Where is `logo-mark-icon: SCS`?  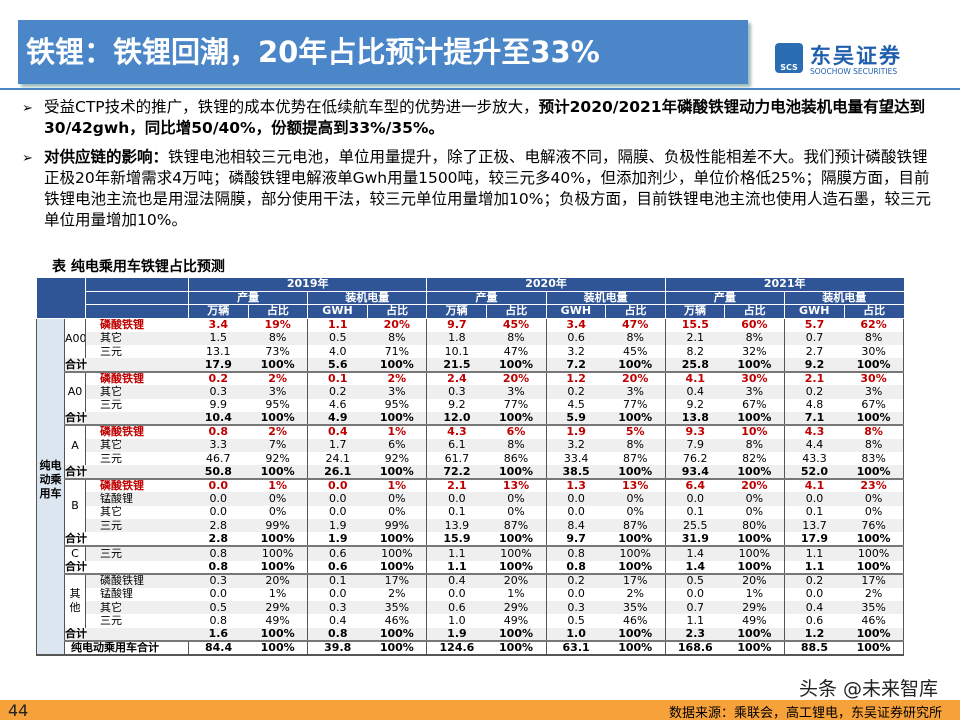
logo-mark-icon: SCS is located at coordinates (789, 58).